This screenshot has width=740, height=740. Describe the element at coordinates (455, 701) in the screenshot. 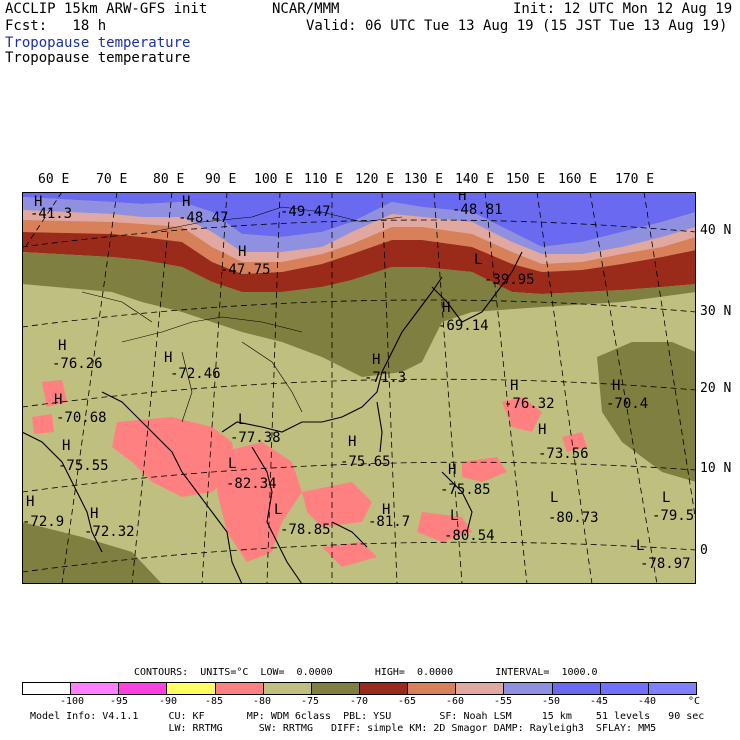

I see `colorbar-tick: -60` at that location.